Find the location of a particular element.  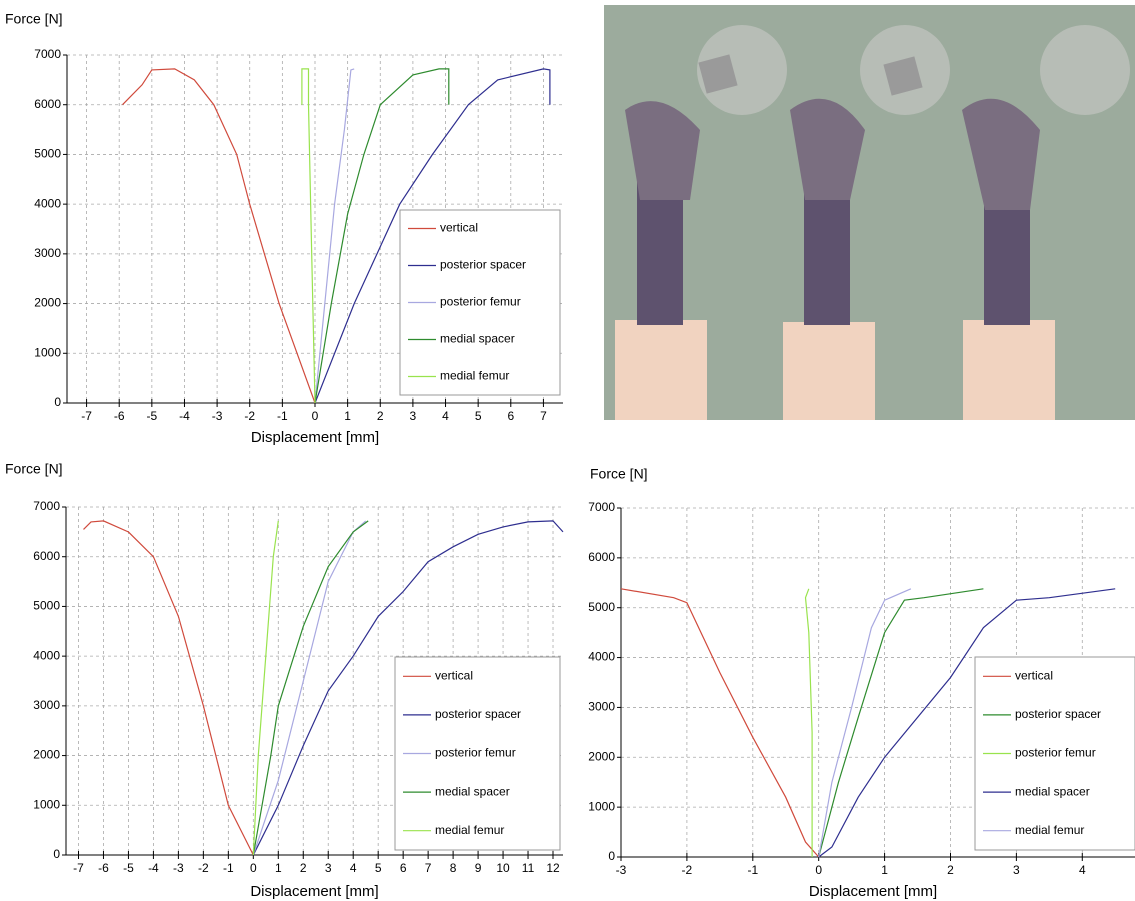

x-tick-label: 12 is located at coordinates (553, 868).